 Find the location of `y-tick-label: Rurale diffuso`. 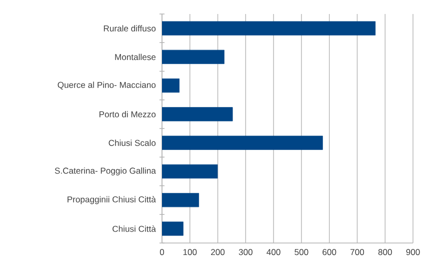

y-tick-label: Rurale diffuso is located at coordinates (130, 28).